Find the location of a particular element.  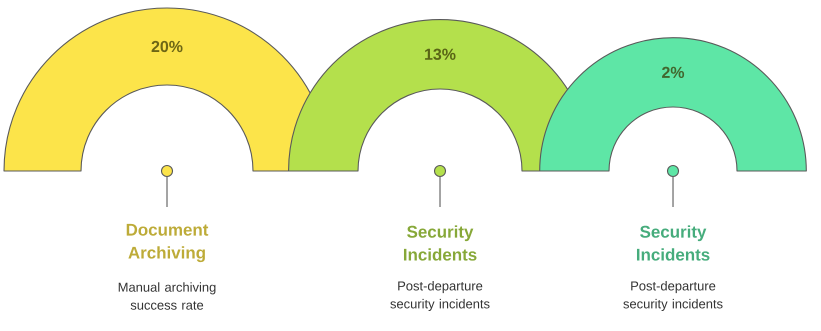

category-label: Document Archiving is located at coordinates (167, 243).